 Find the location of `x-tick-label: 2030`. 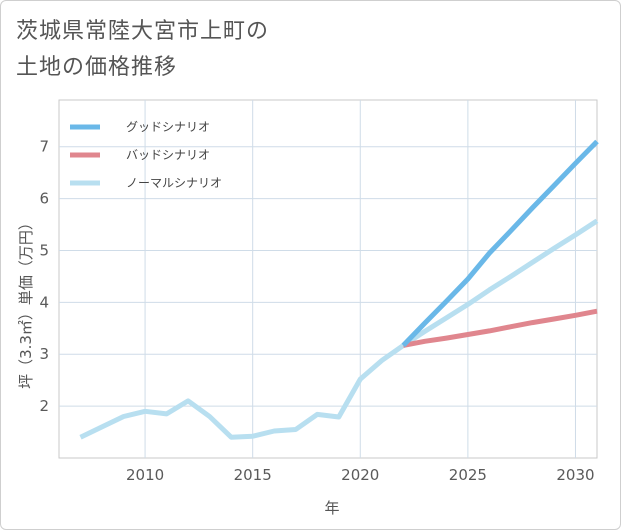

x-tick-label: 2030 is located at coordinates (575, 475).